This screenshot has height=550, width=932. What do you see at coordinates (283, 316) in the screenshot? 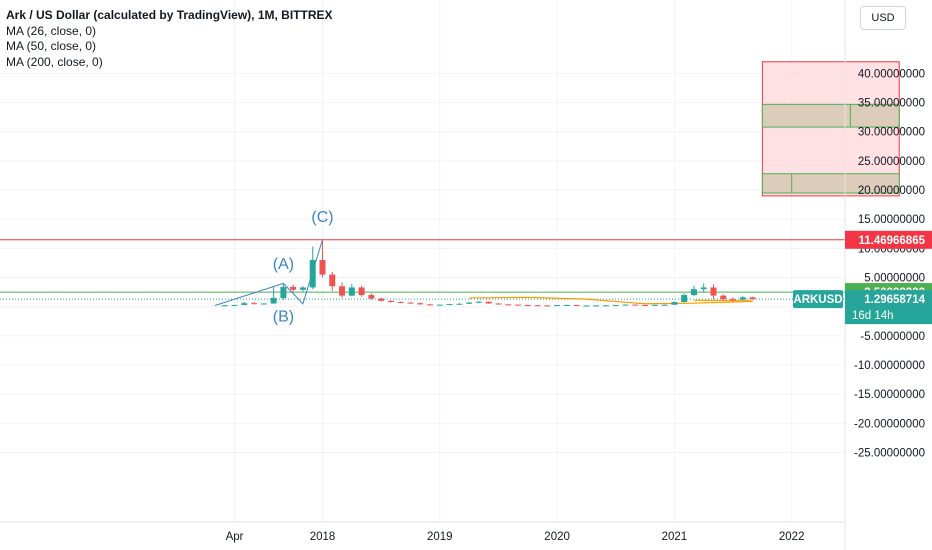
I see `annotation-1: (B)` at bounding box center [283, 316].